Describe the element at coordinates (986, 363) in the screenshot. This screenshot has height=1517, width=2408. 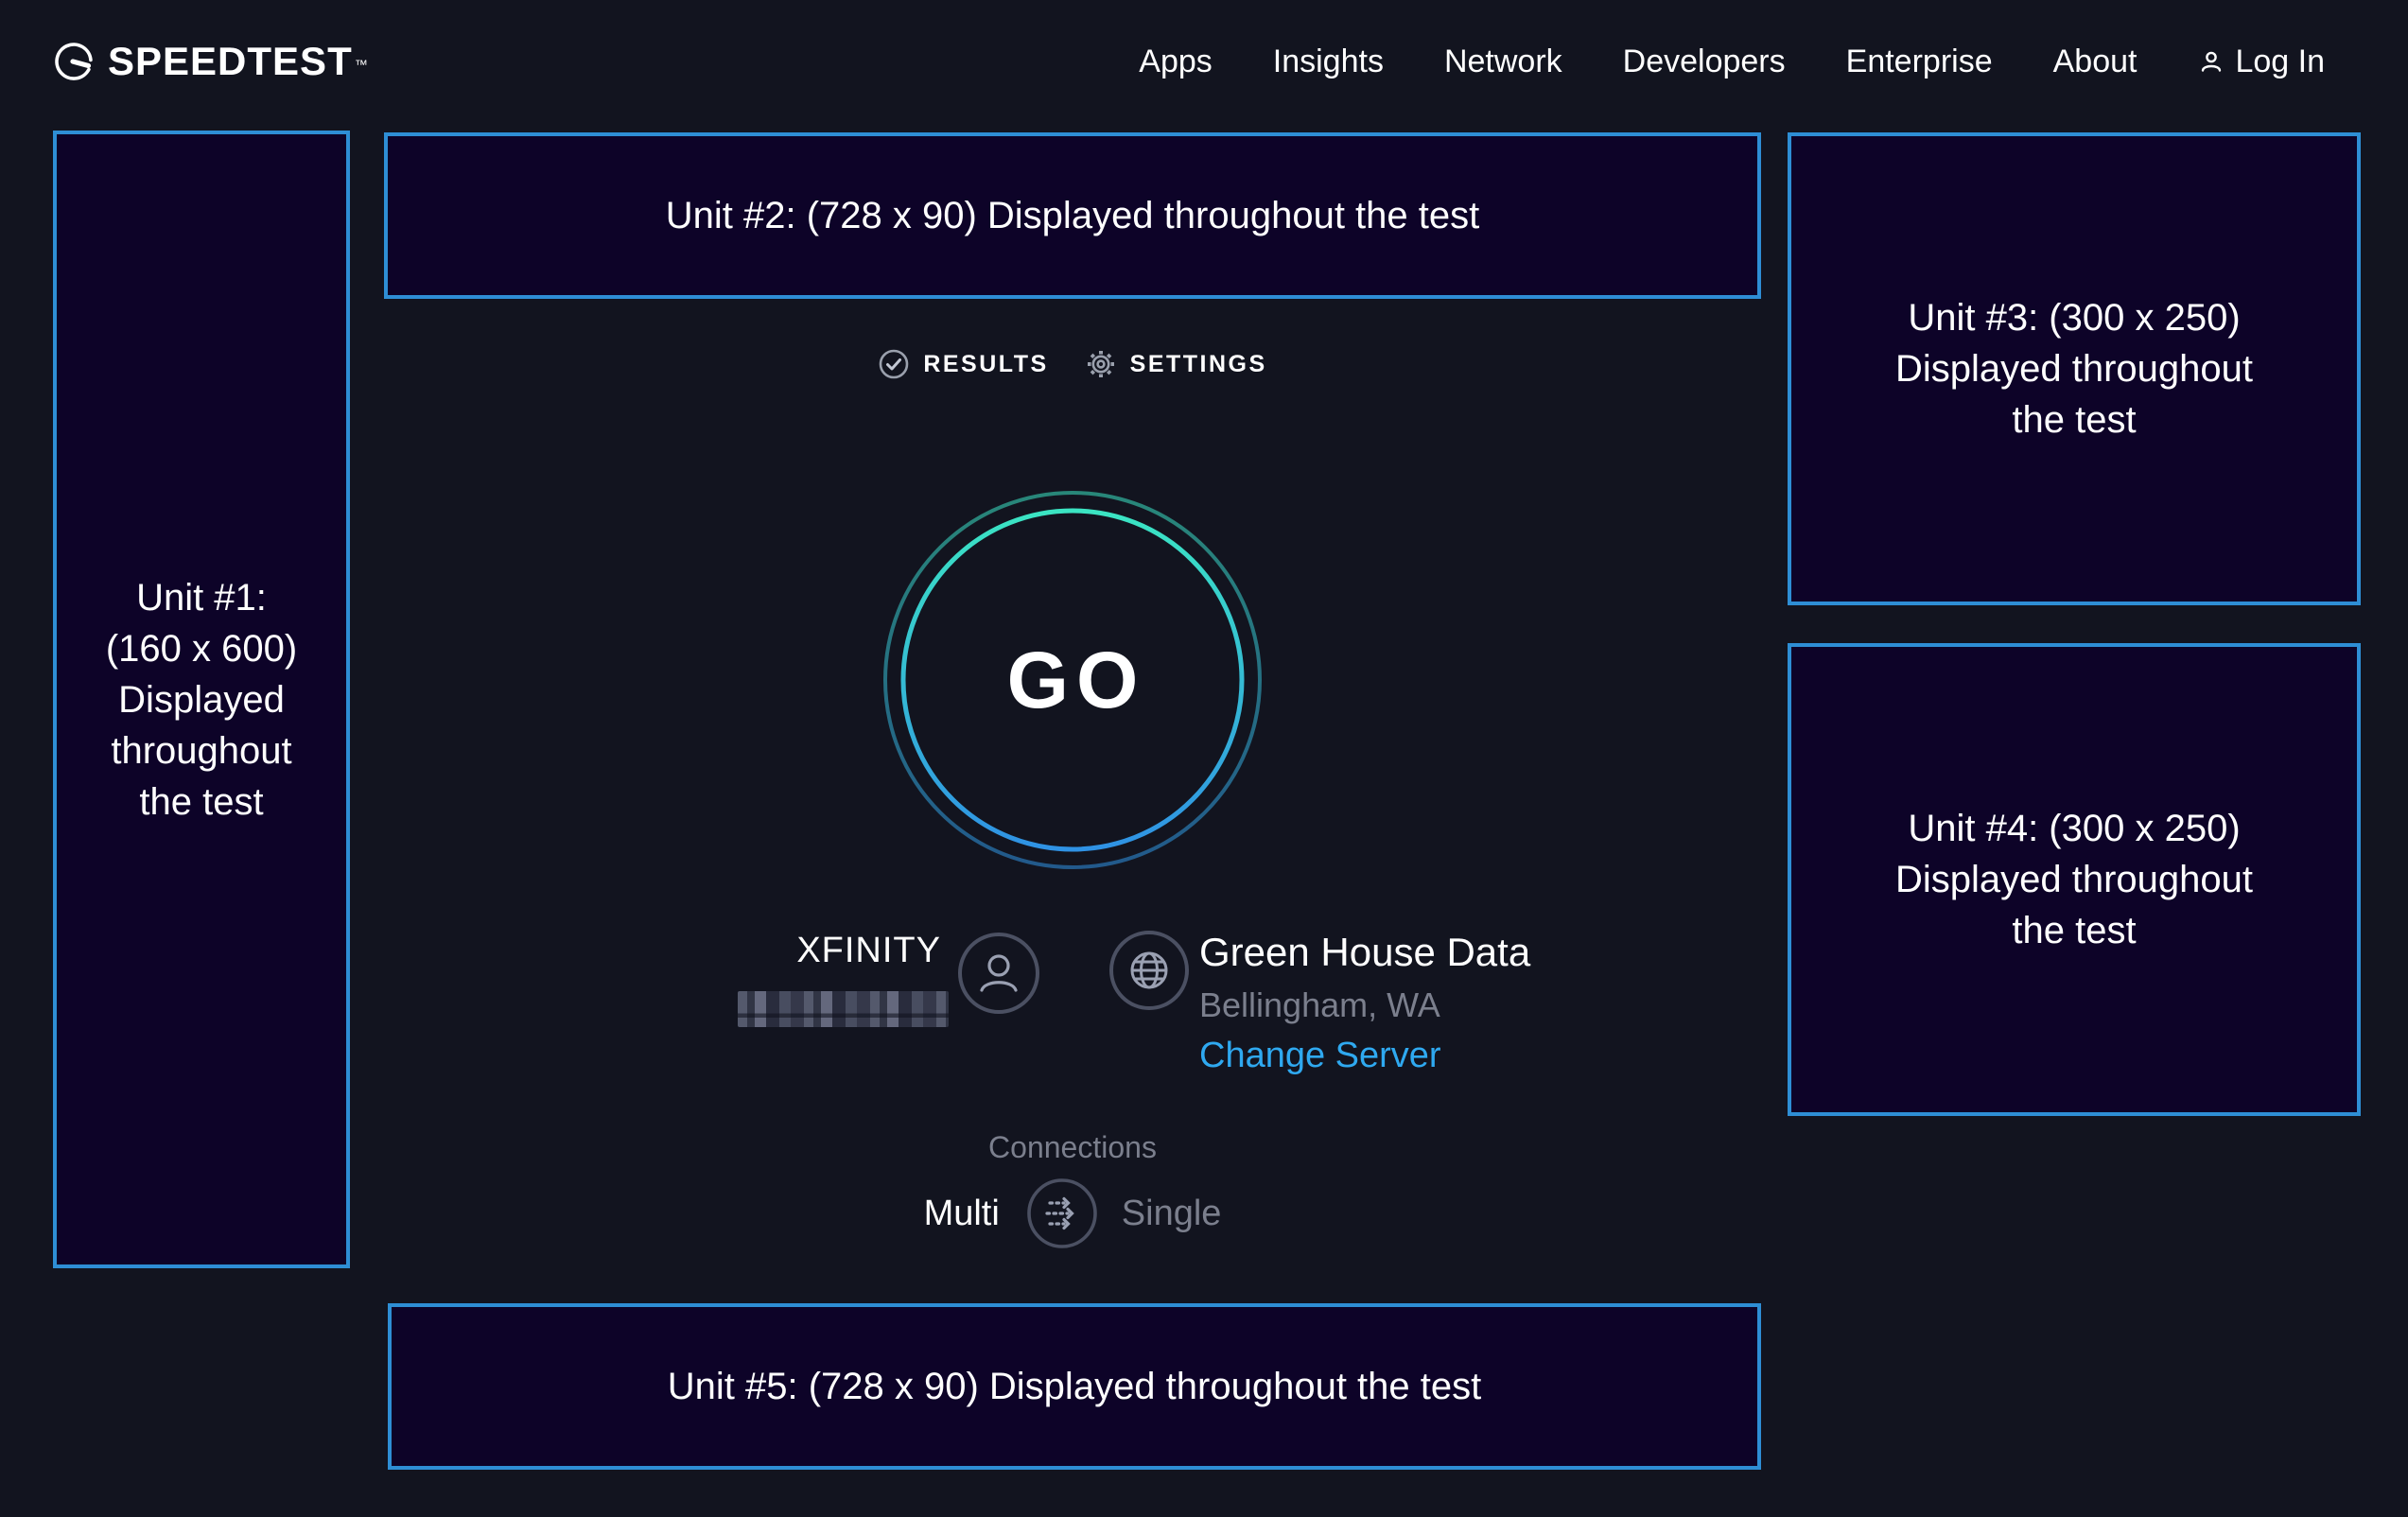
I see `tab-results-label: RESULTS` at that location.